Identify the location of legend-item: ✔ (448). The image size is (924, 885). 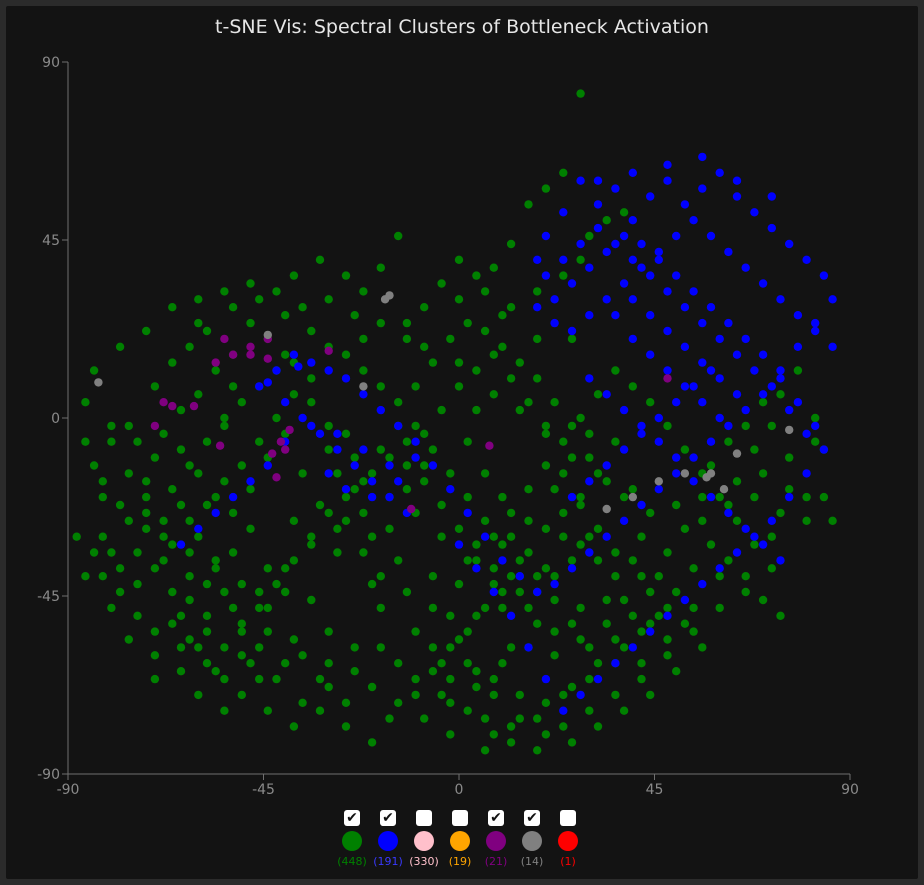
(352, 838).